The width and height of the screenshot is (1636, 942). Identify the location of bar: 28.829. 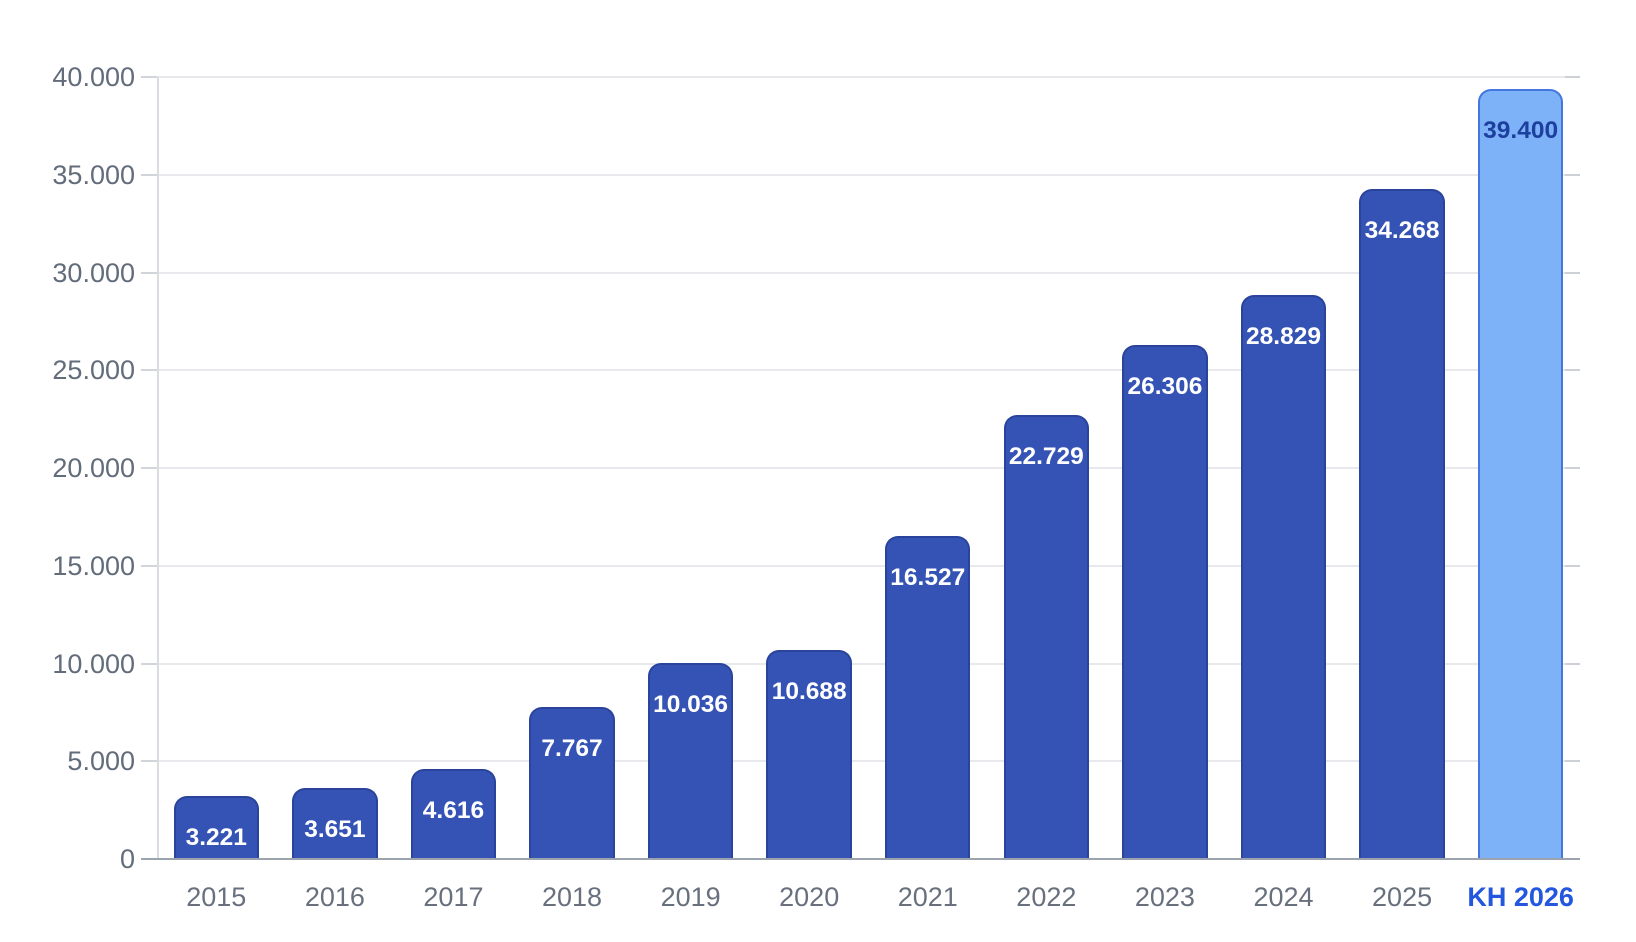
(1283, 577).